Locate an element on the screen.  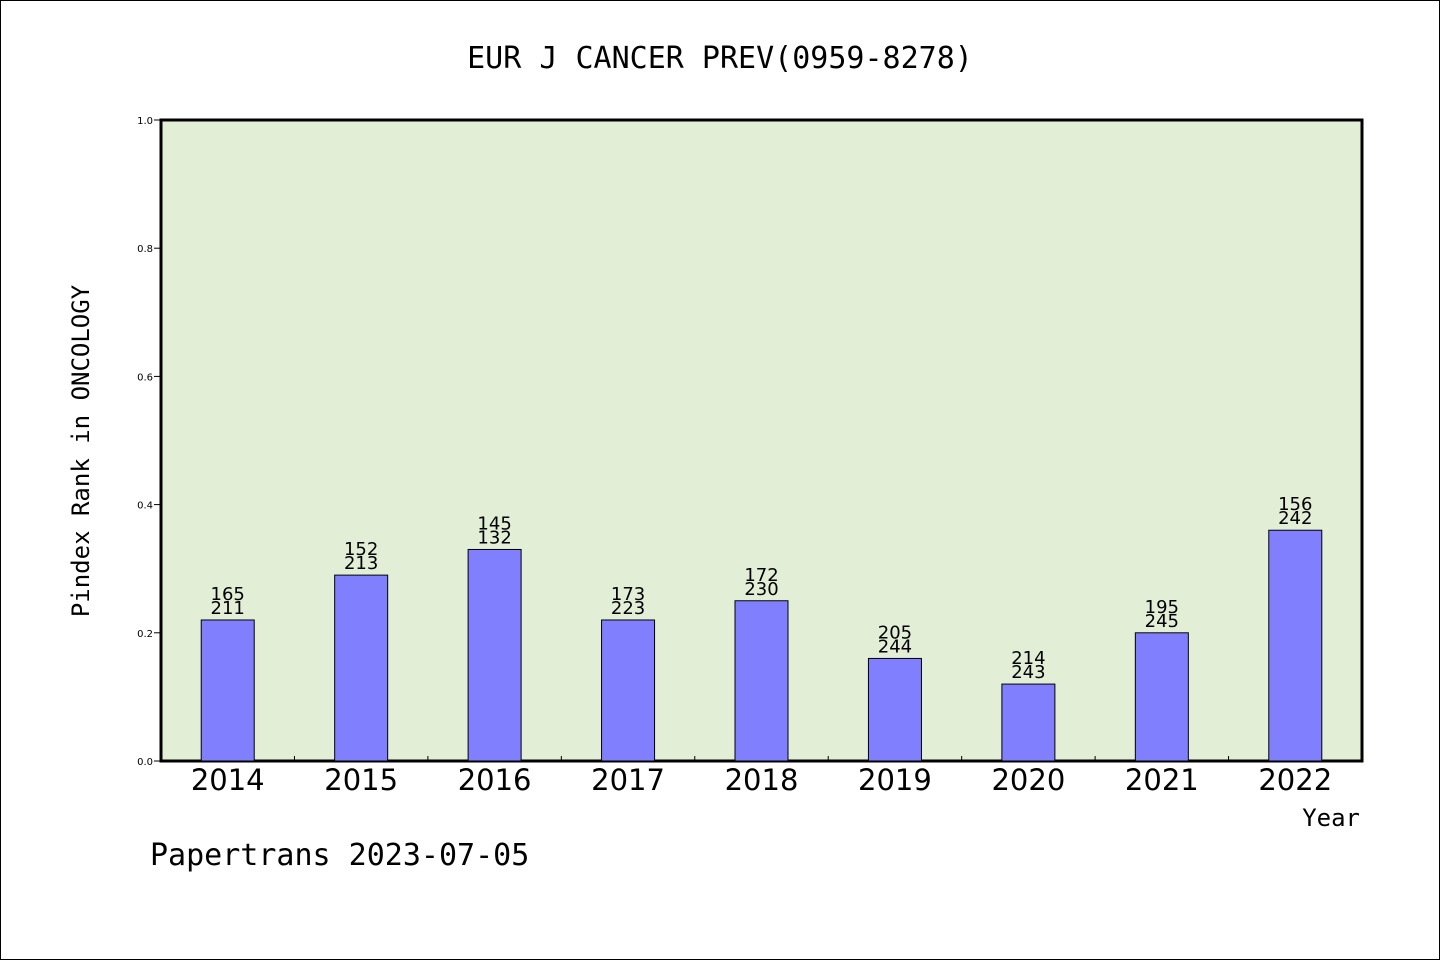
y-tick-label: 0.2 is located at coordinates (145, 634).